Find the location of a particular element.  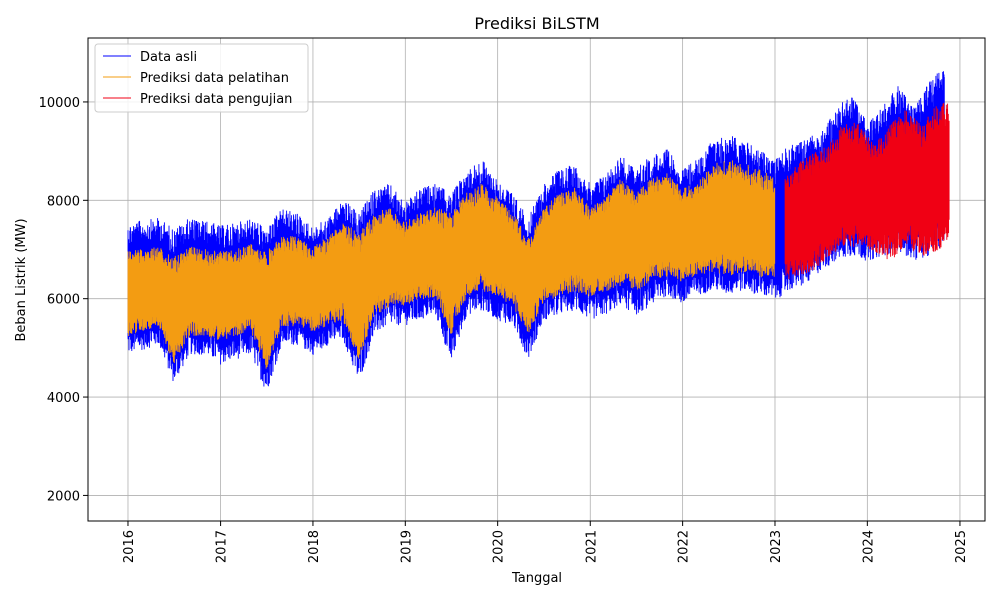

y-ticks: 2000 4000 6000 8000 10000 is located at coordinates (63, 300).